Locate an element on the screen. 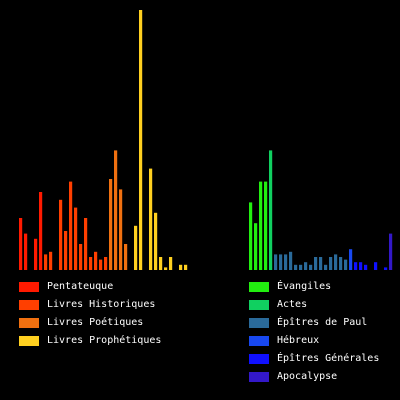 Image resolution: width=400 pixels, height=400 pixels. bar--p-tres-g-n-rales-1 is located at coordinates (356, 266).